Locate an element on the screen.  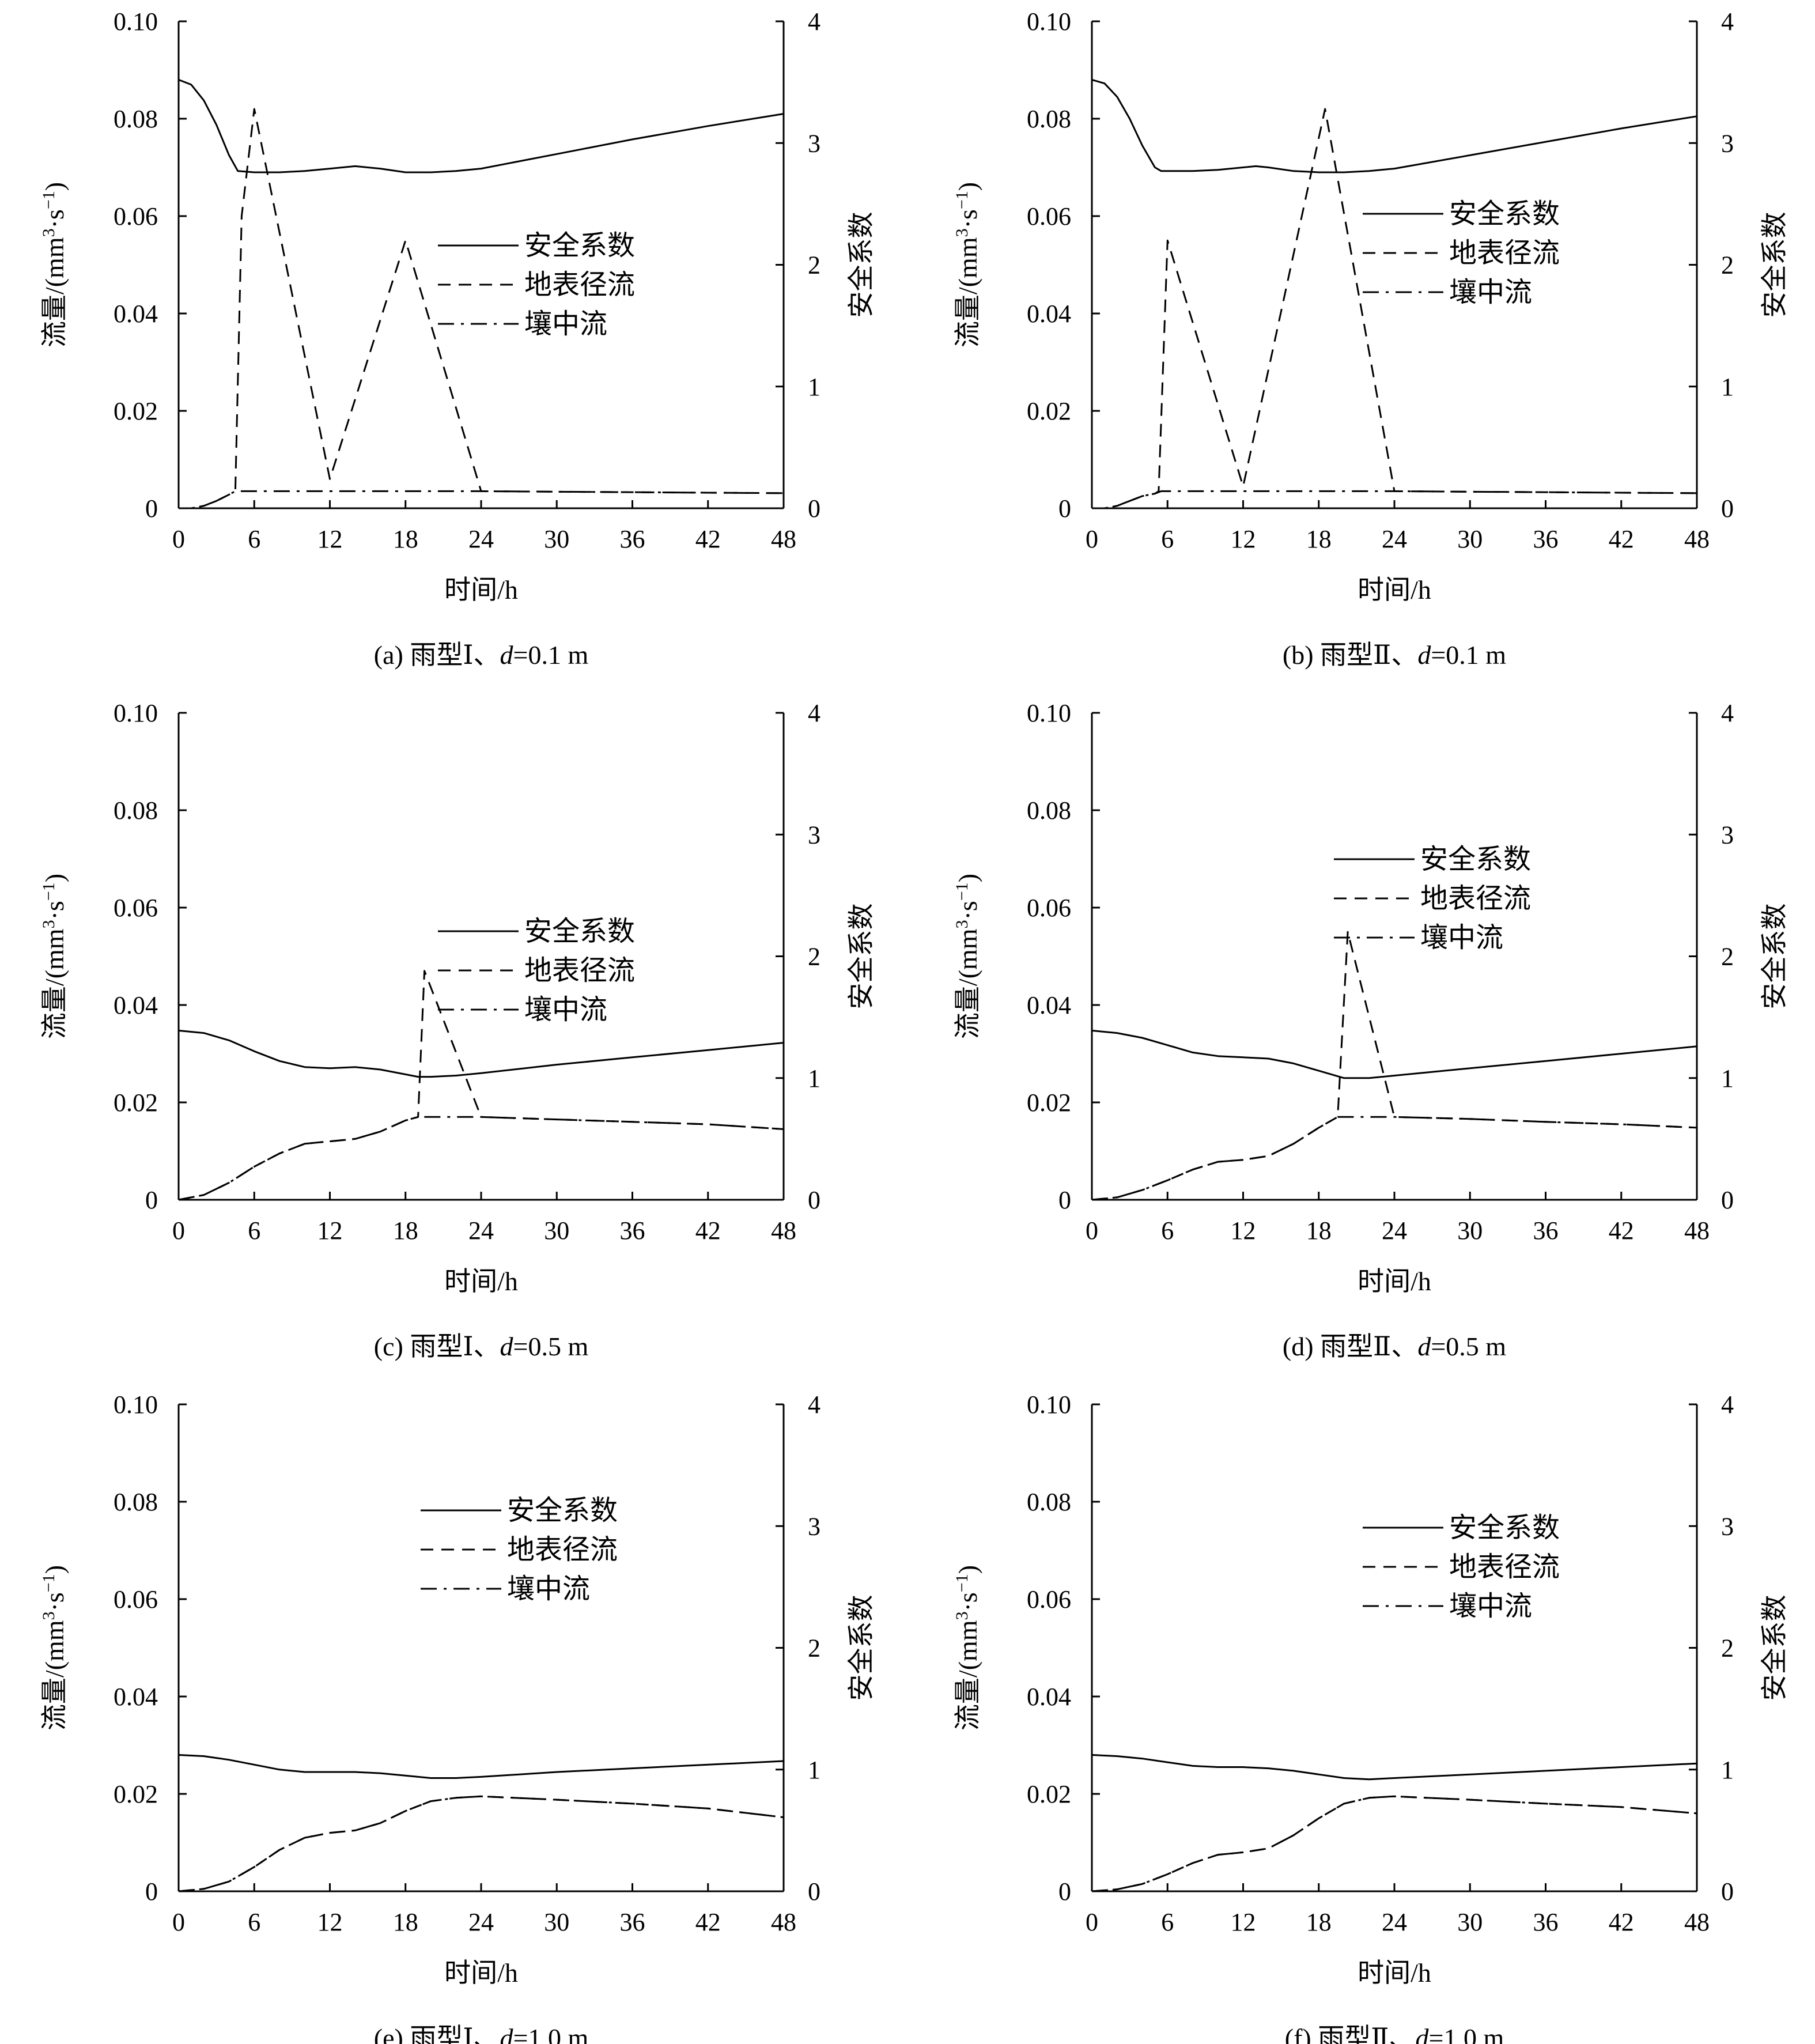
x-tick-label: 30 is located at coordinates (556, 1922).